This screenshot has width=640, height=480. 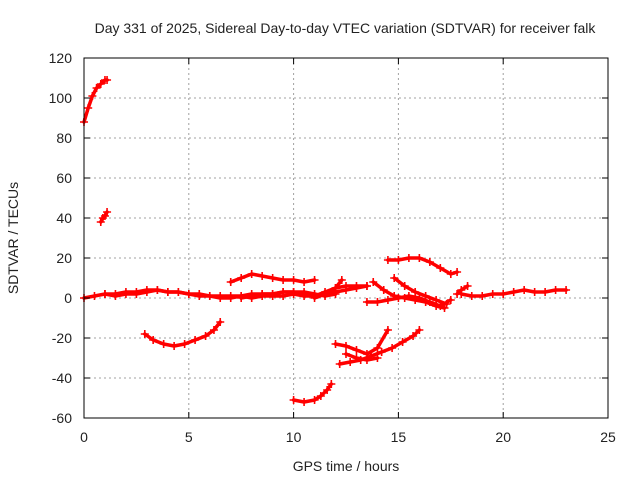 What do you see at coordinates (84, 437) in the screenshot?
I see `x-tick-label: 0` at bounding box center [84, 437].